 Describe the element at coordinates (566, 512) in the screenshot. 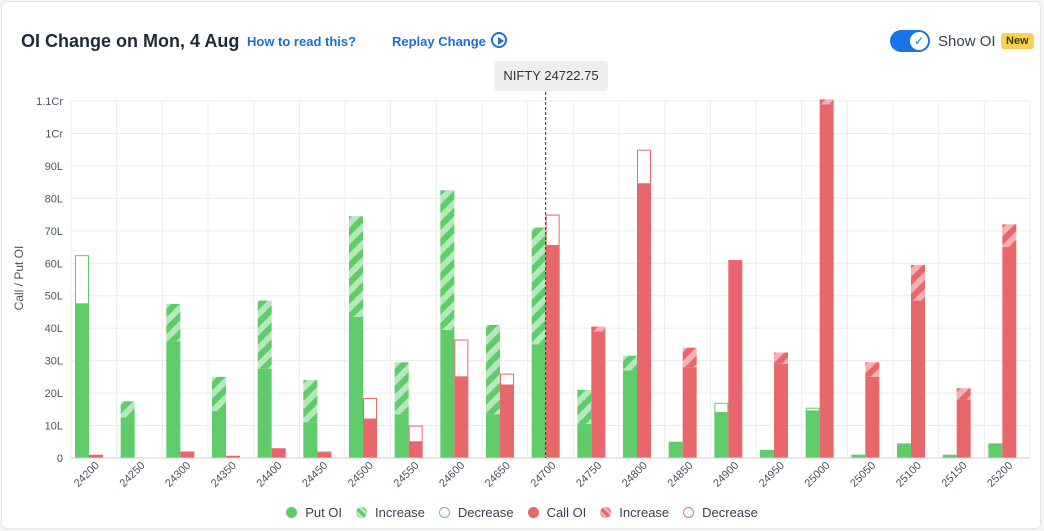

I see `legend-label: Call OI` at that location.